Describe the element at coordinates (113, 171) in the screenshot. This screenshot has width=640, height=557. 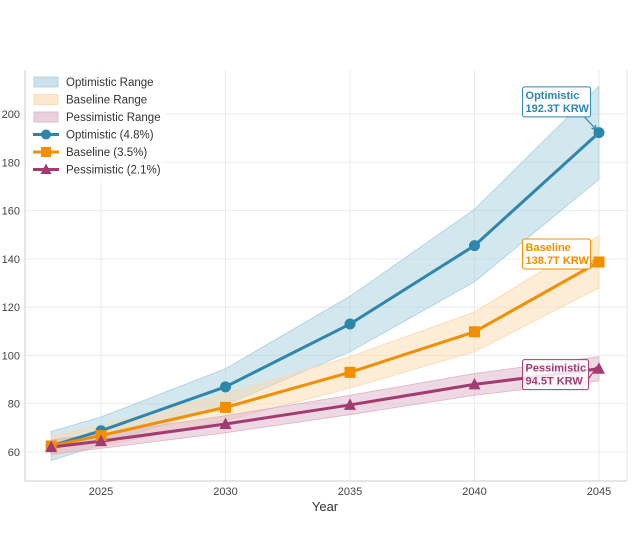
I see `legend-label: Pessimistic (2.1%)` at that location.